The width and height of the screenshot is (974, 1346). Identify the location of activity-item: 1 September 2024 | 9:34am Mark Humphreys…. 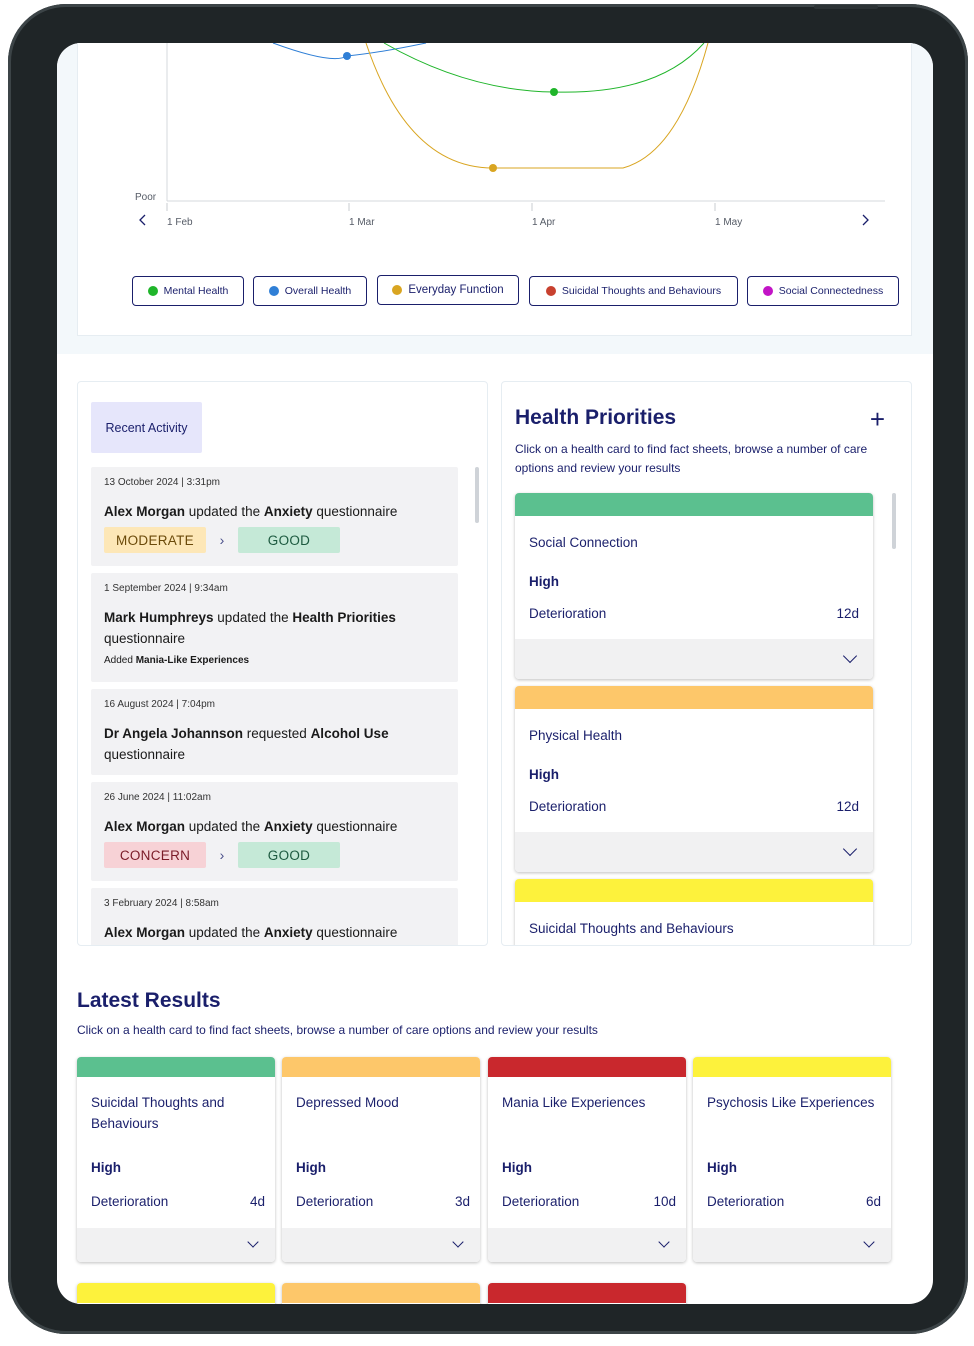
(274, 627).